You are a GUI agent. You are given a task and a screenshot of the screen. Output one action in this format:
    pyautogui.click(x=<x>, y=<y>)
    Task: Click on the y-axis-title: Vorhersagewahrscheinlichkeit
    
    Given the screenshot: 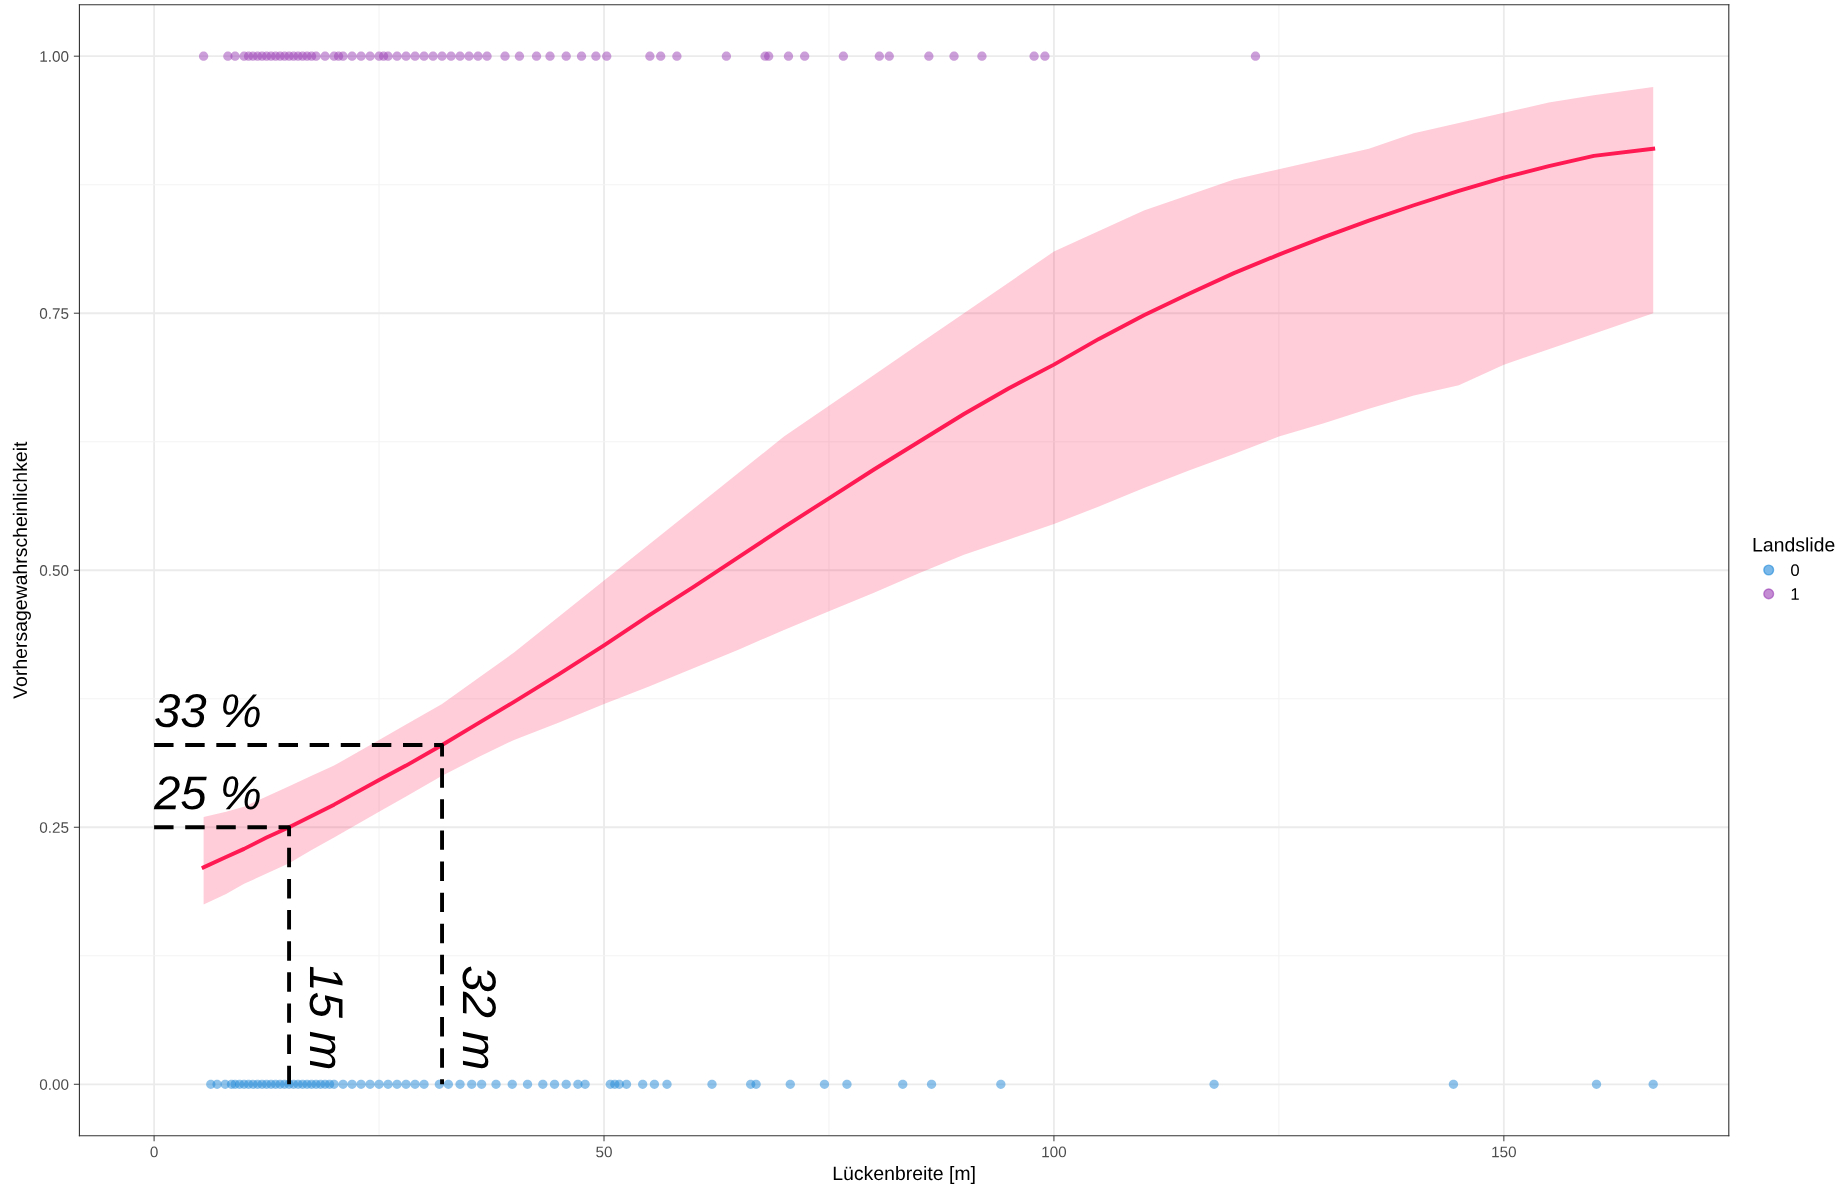 What is the action you would take?
    pyautogui.click(x=21, y=570)
    